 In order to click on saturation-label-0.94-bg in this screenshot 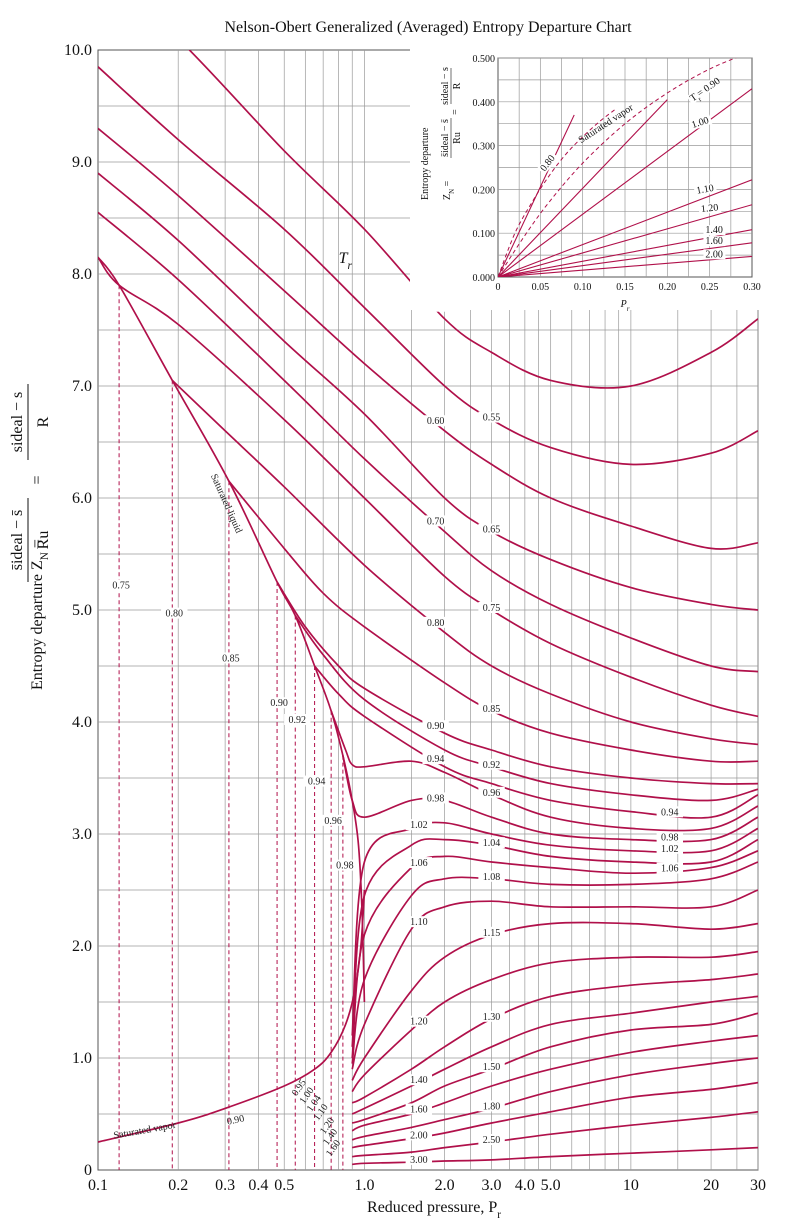, I will do `click(316, 781)`.